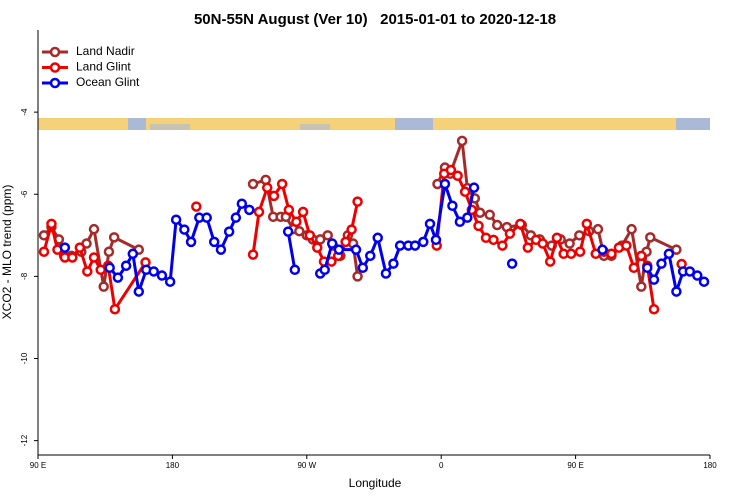  I want to click on x-tick-label: 0, so click(441, 465).